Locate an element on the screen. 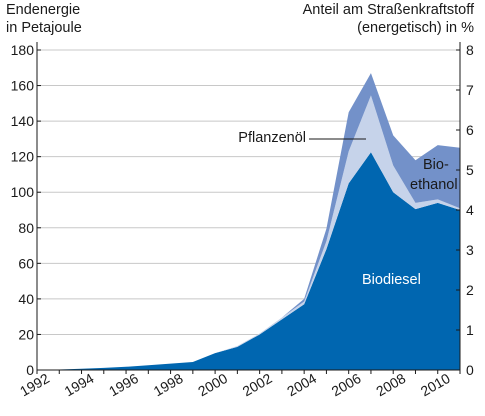  x-tick-label: 1998 is located at coordinates (168, 385).